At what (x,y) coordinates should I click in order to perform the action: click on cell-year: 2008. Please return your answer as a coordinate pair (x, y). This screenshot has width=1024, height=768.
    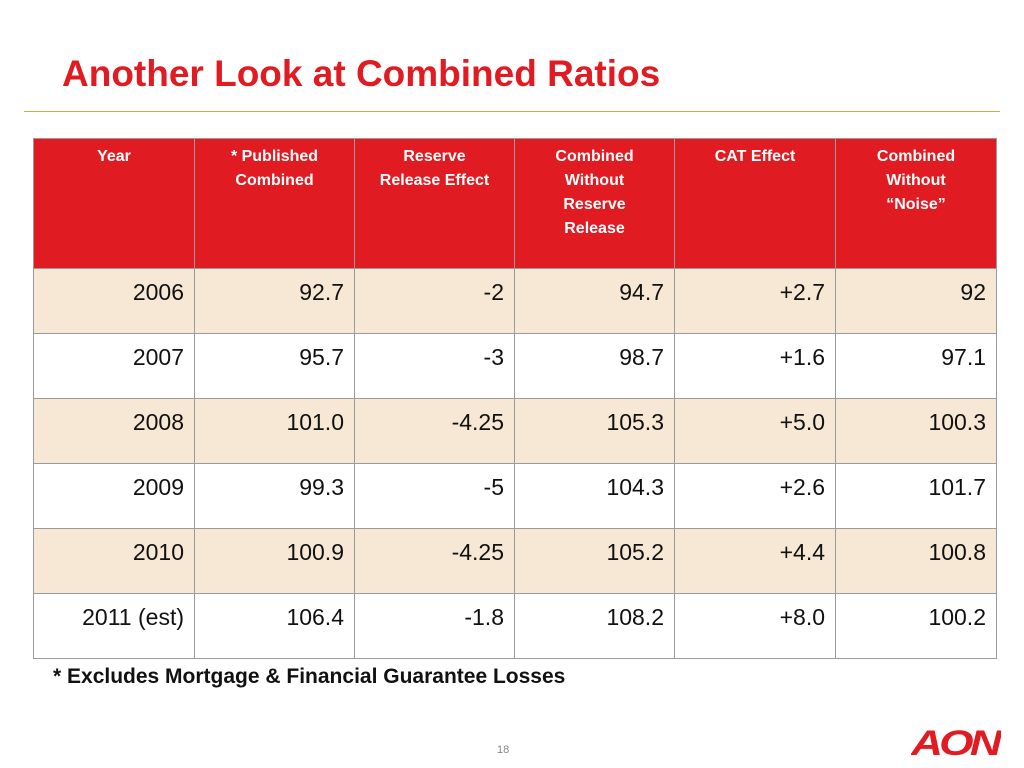
    Looking at the image, I should click on (114, 431).